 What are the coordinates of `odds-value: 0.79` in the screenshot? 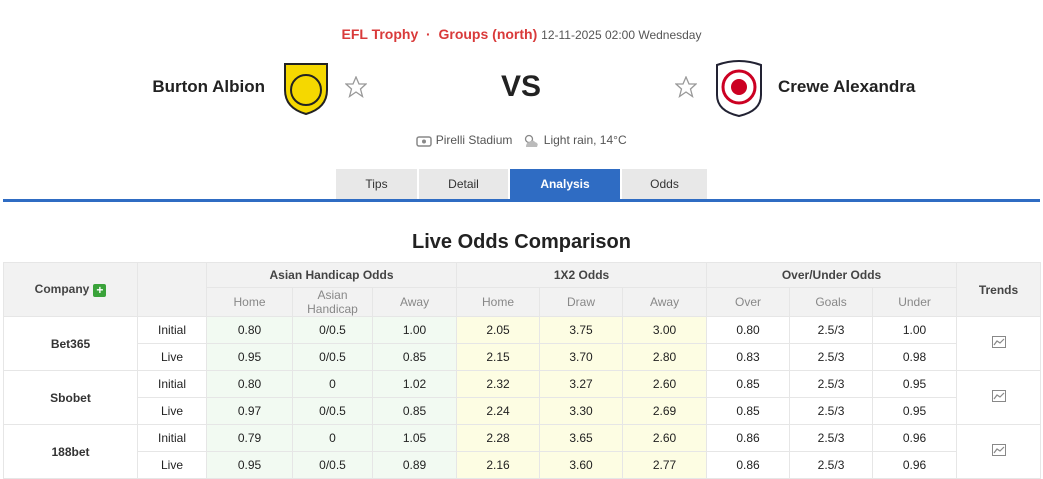 It's located at (249, 438).